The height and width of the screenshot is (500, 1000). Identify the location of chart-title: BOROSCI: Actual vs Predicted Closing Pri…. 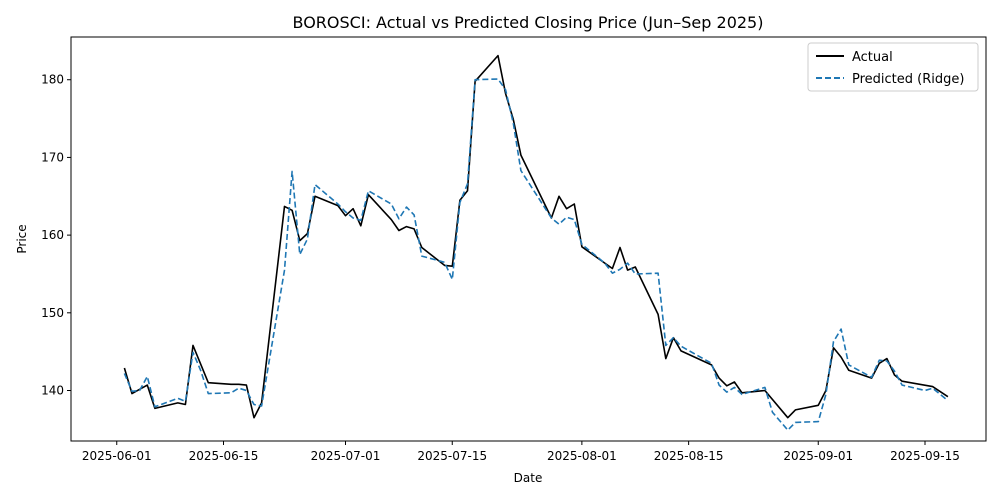
(528, 22).